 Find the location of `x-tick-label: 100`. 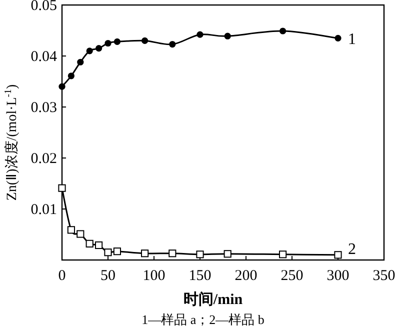

x-tick-label: 100 is located at coordinates (154, 276).